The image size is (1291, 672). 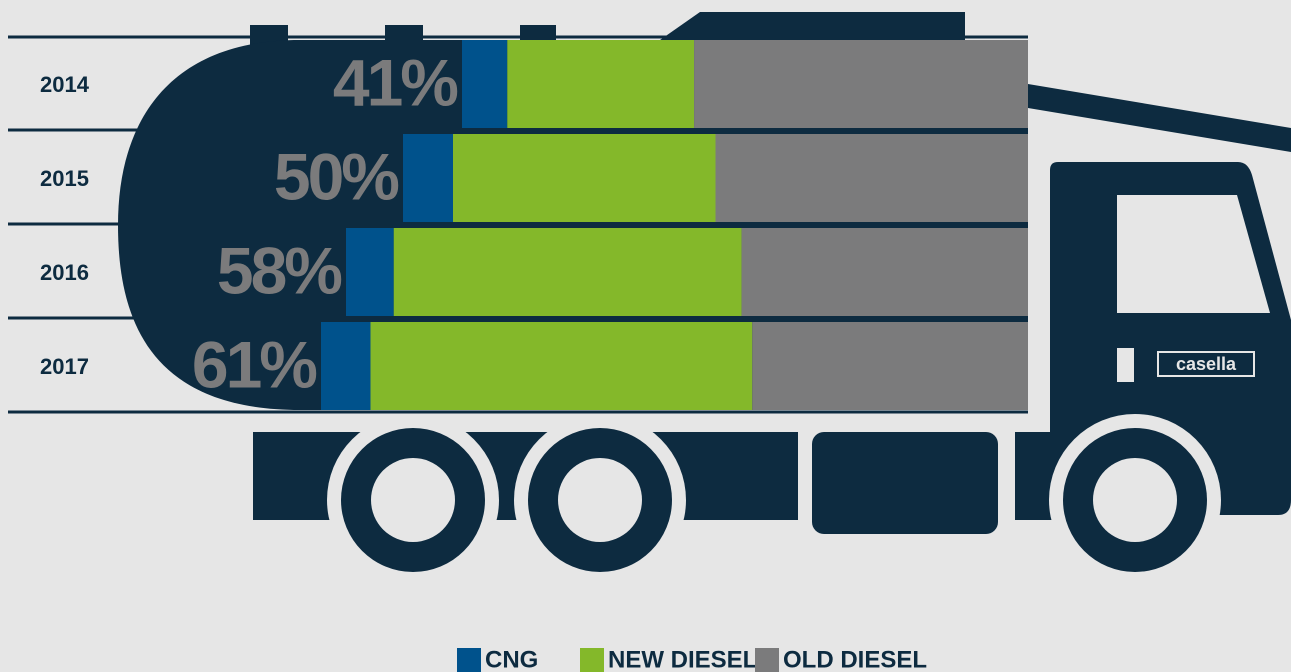 What do you see at coordinates (812, 26) in the screenshot?
I see `hopper` at bounding box center [812, 26].